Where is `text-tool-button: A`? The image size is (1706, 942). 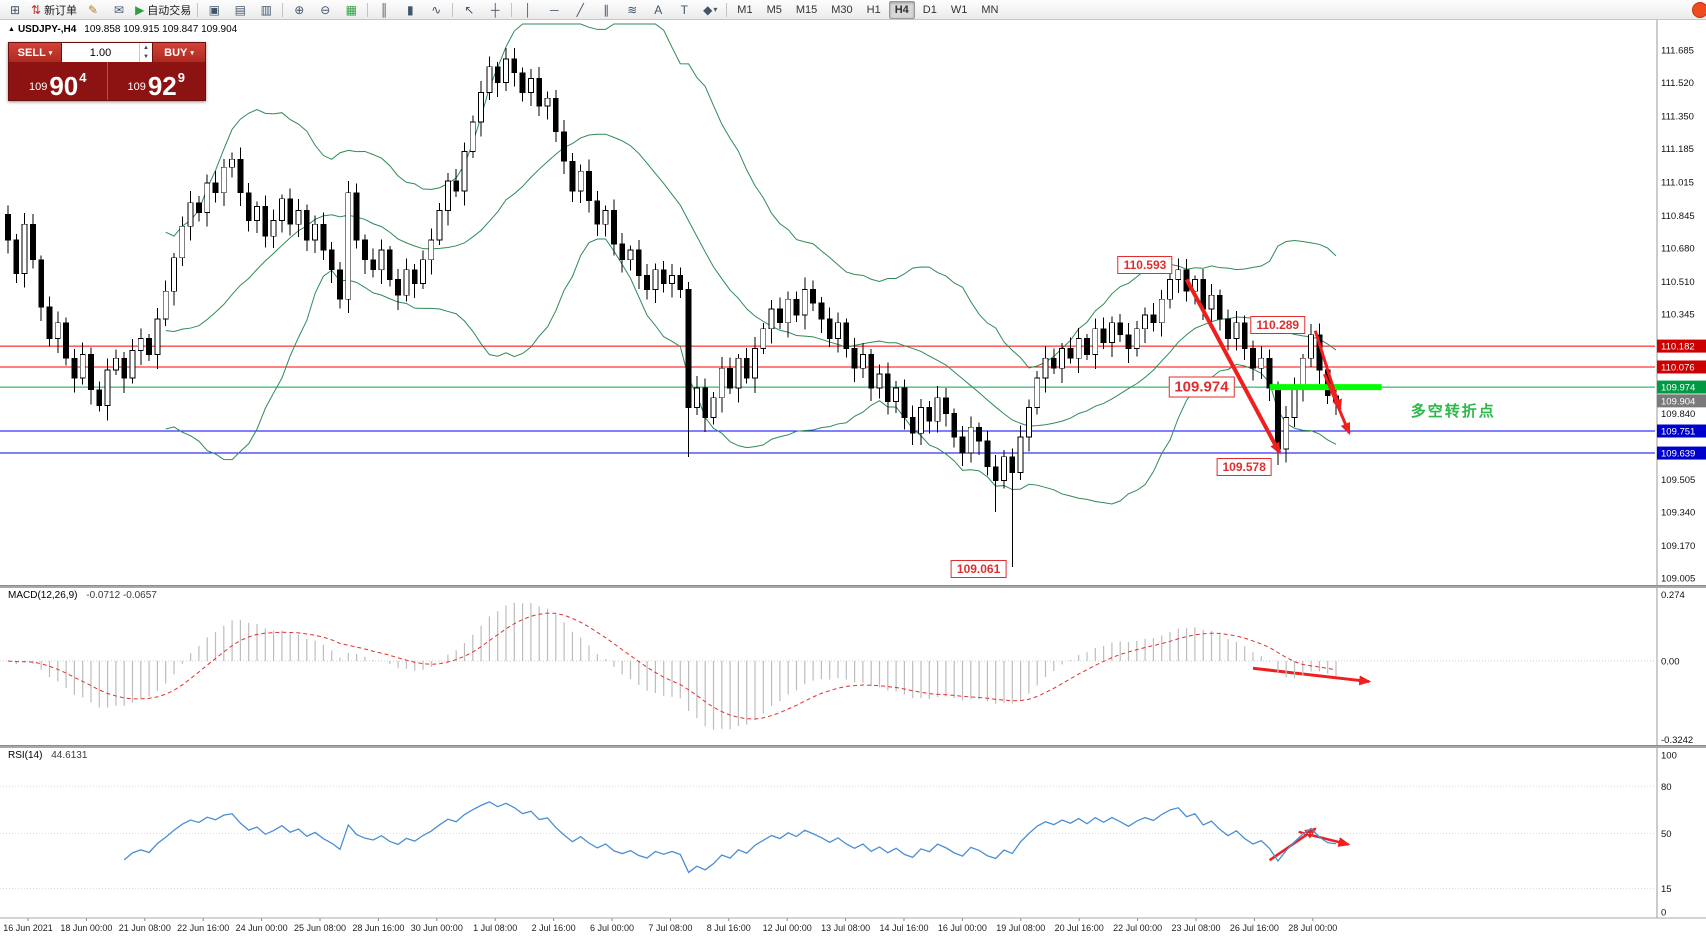
text-tool-button: A is located at coordinates (658, 10).